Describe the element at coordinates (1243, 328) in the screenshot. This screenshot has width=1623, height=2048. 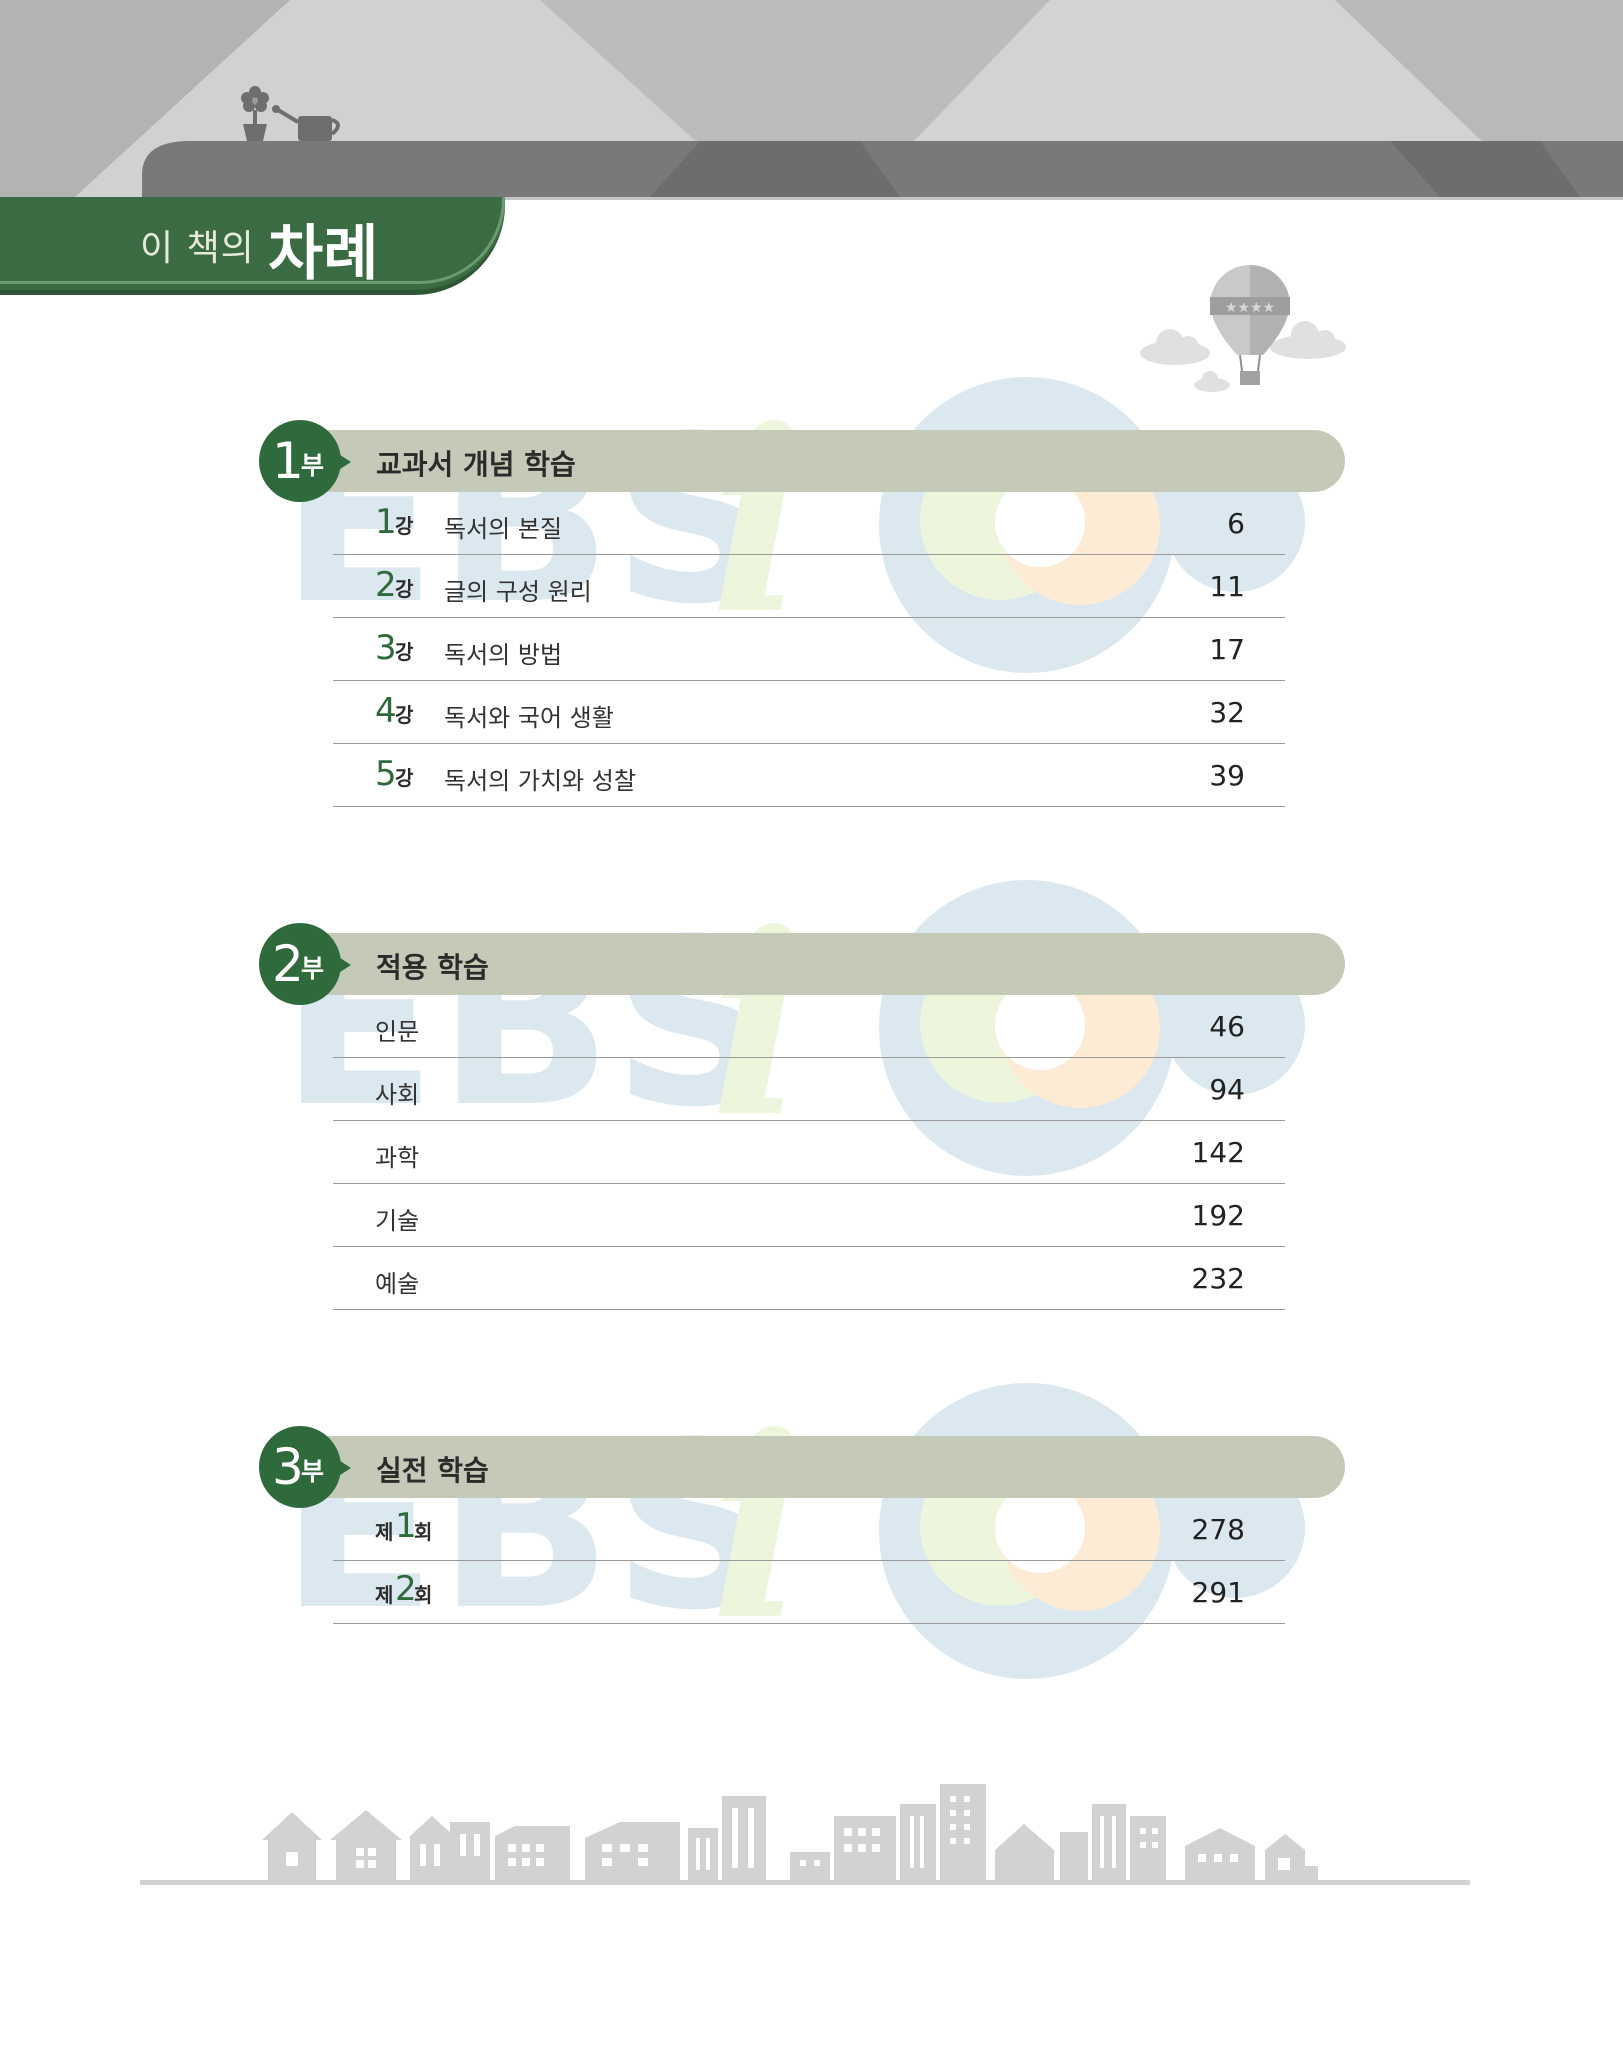
I see `hot-air-balloon-icon: ★★★★` at that location.